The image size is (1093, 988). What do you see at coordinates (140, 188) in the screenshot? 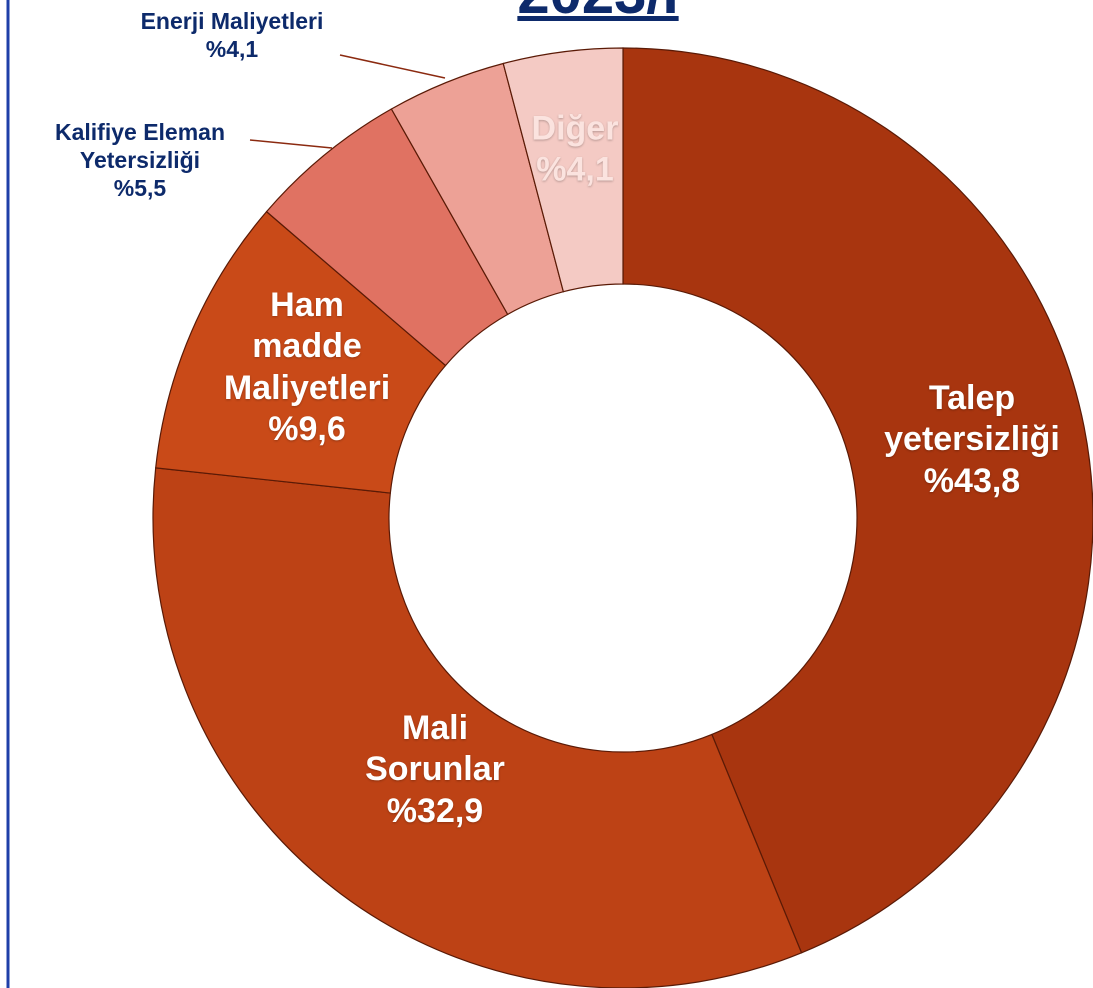
I see `value-label: %5,5` at bounding box center [140, 188].